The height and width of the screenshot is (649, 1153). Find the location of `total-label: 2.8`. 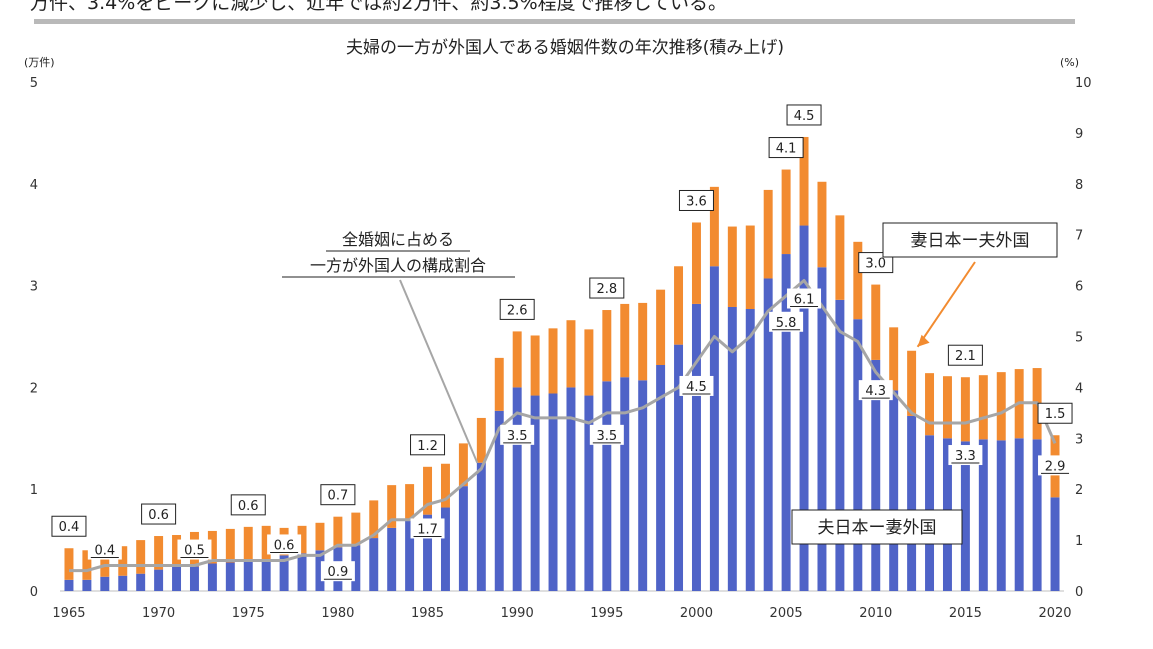

total-label: 2.8 is located at coordinates (606, 289).